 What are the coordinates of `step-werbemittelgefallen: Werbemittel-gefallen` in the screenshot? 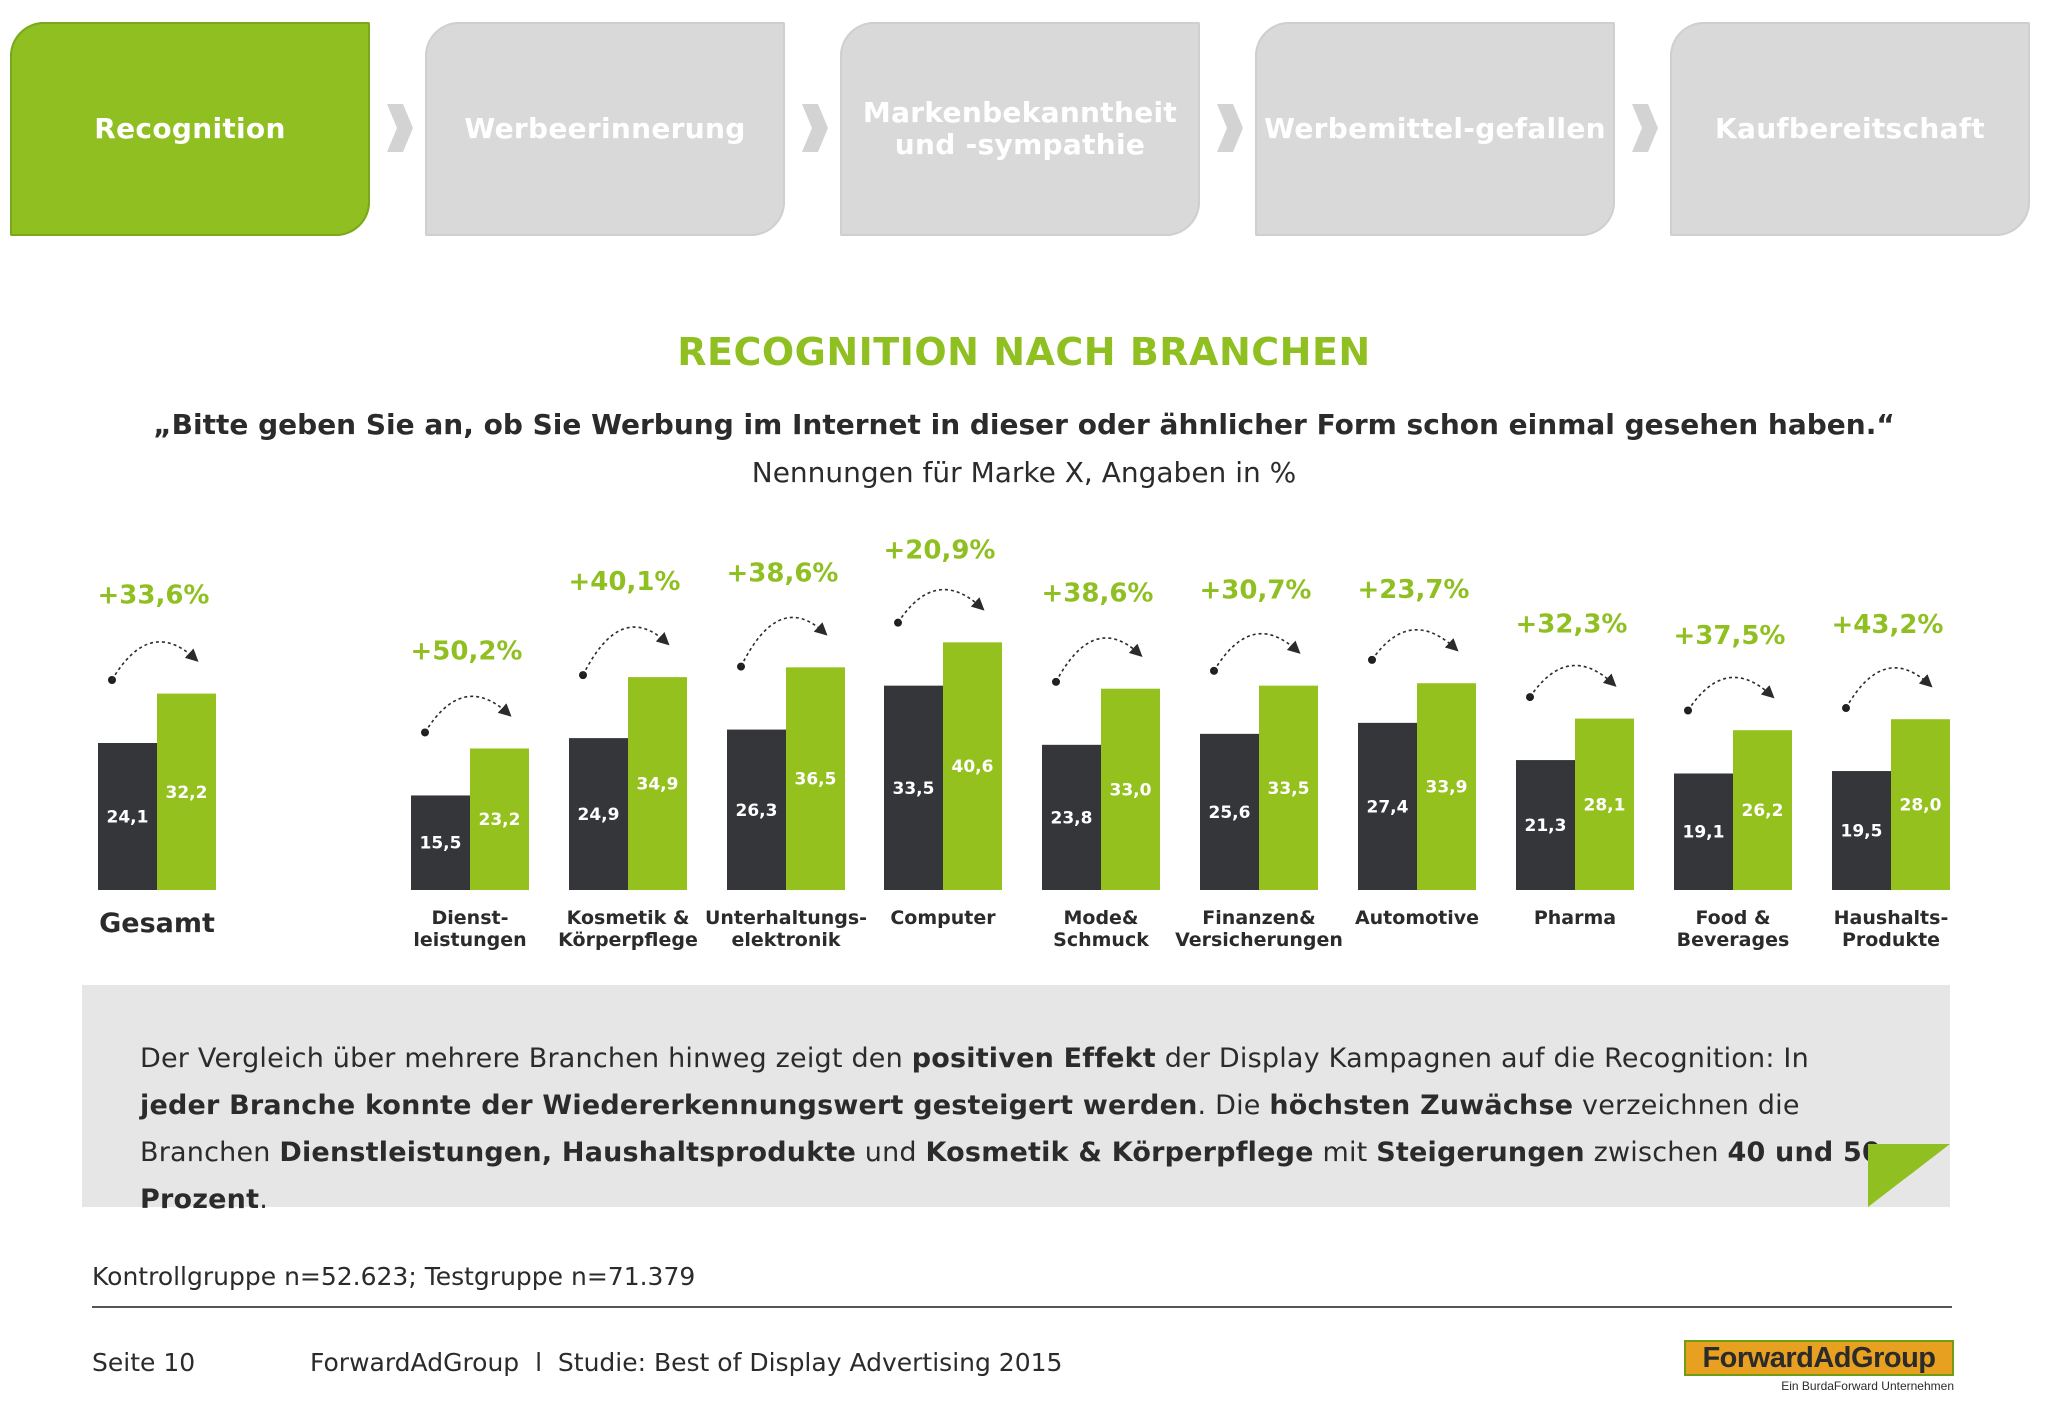 It's located at (1435, 129).